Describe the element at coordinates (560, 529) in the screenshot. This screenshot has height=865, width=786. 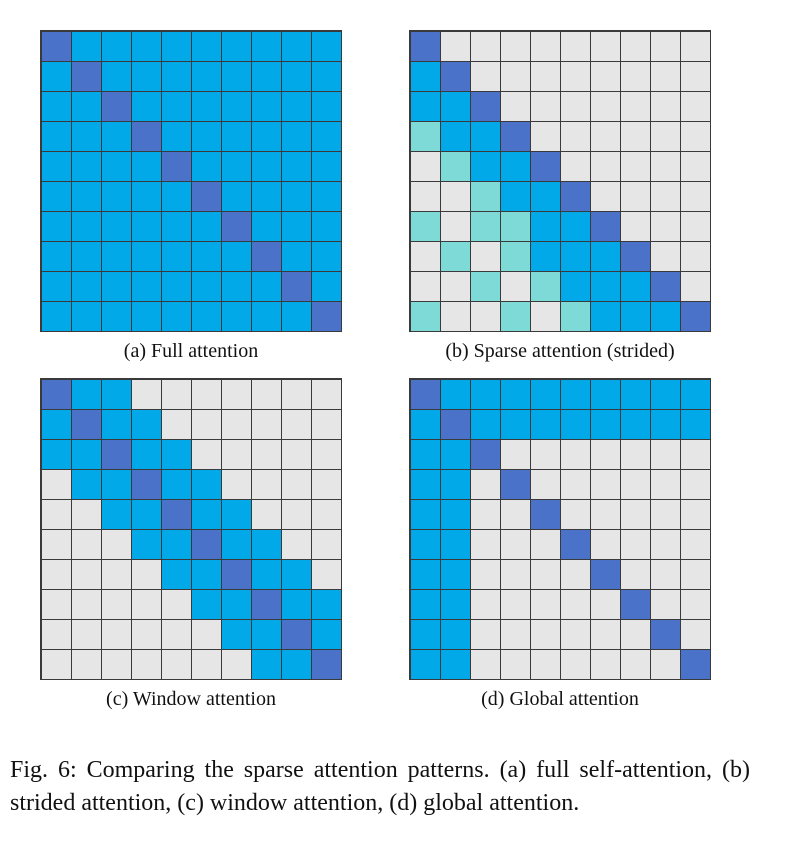
I see `global-attention-matrix` at that location.